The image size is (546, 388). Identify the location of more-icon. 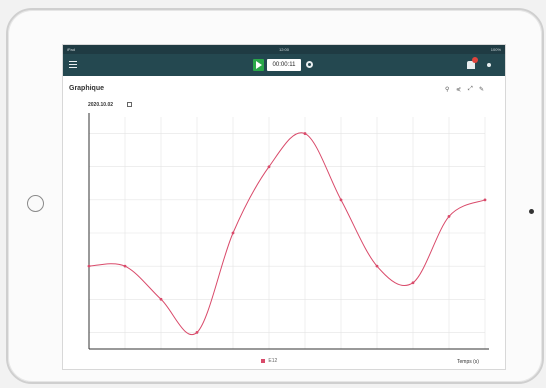
(489, 65).